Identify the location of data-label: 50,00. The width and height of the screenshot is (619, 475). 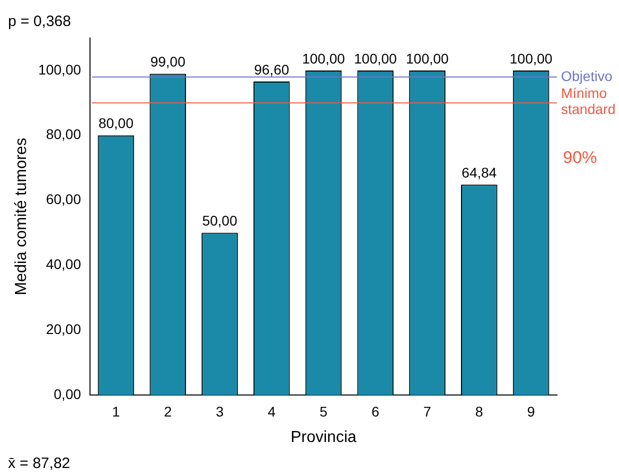
(220, 220).